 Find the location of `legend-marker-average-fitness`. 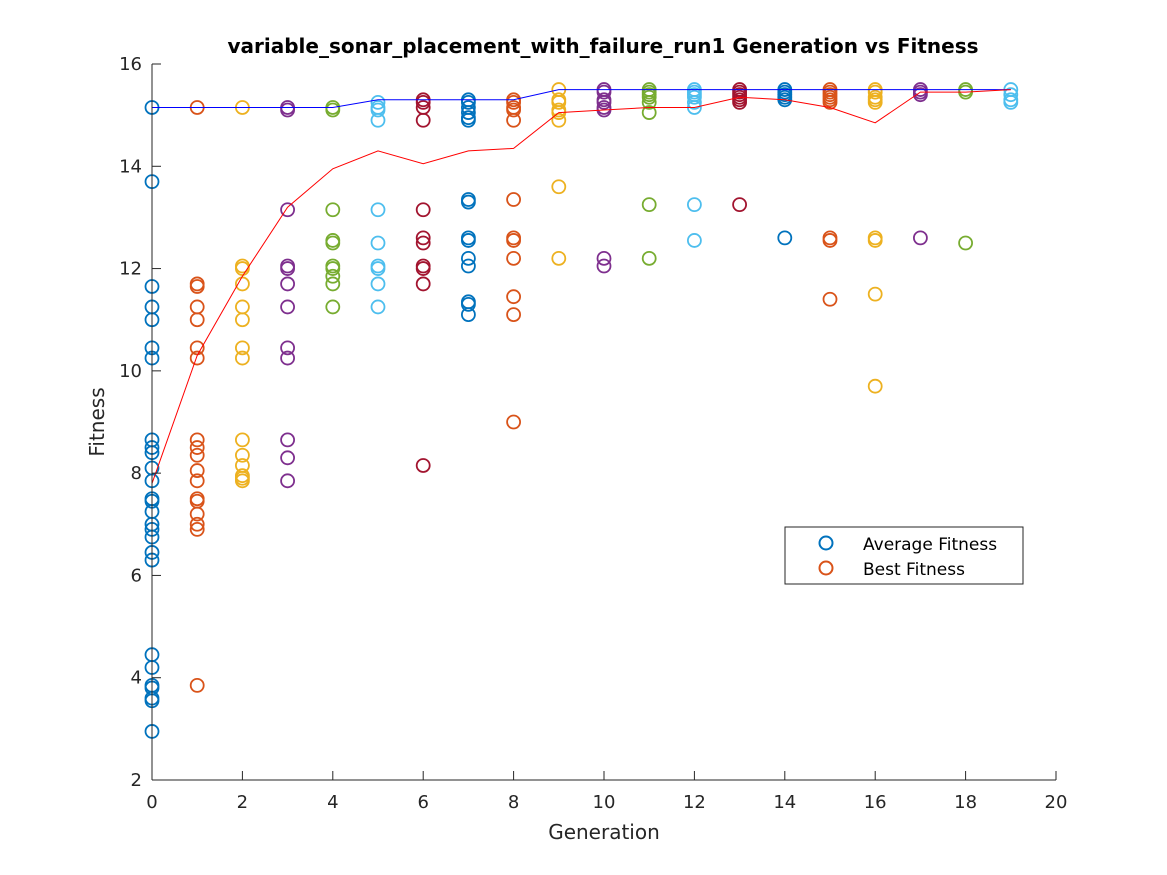

legend-marker-average-fitness is located at coordinates (826, 543).